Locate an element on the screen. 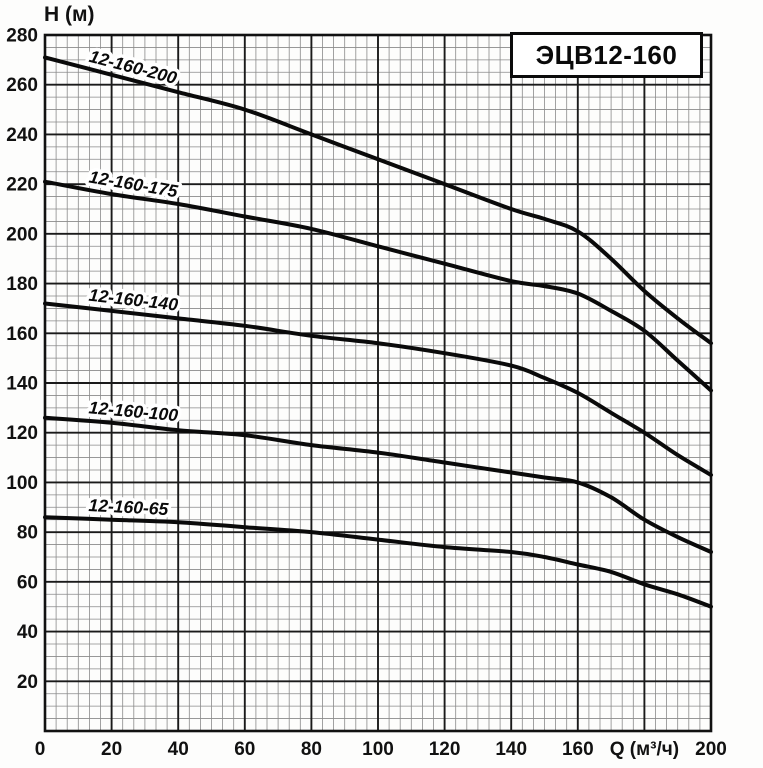  y-tick-label: 260 is located at coordinates (22, 85).